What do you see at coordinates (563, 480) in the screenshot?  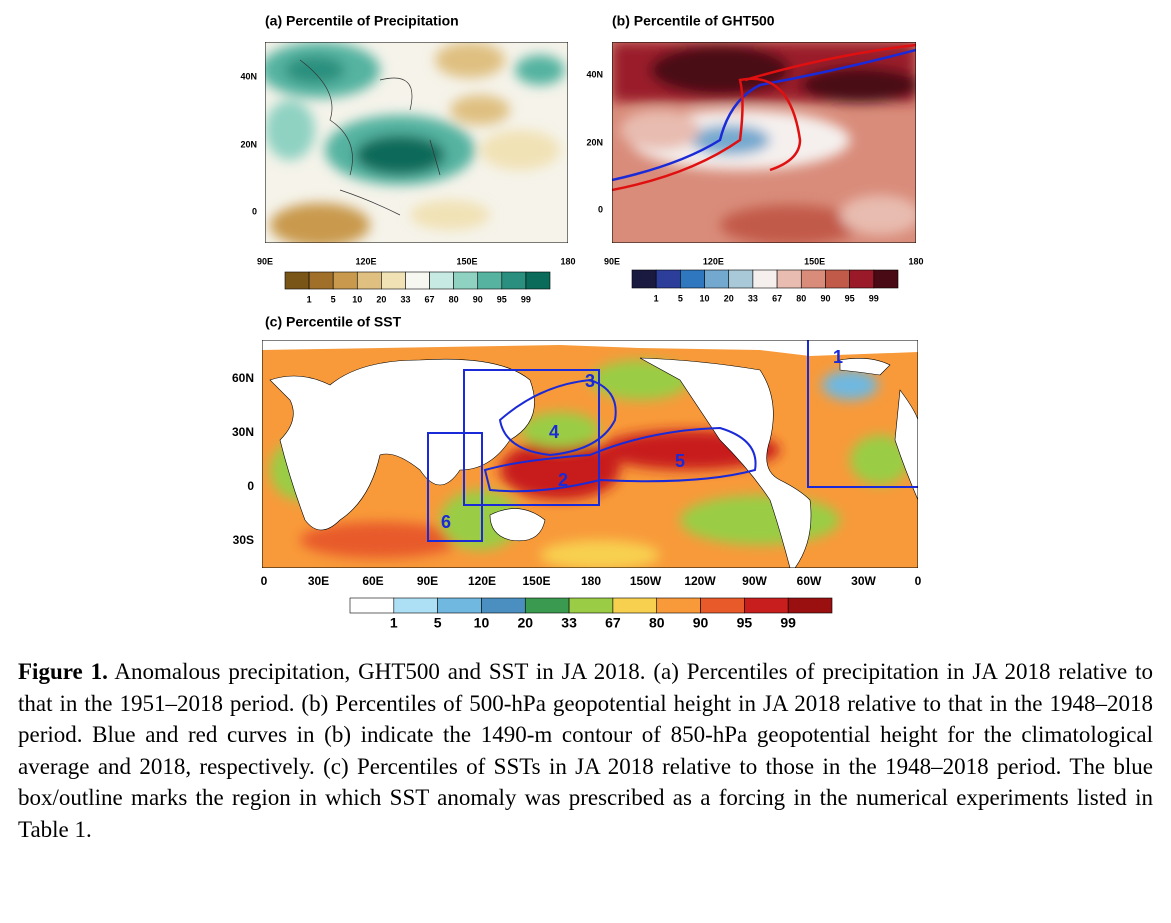 I see `region-label: 2` at bounding box center [563, 480].